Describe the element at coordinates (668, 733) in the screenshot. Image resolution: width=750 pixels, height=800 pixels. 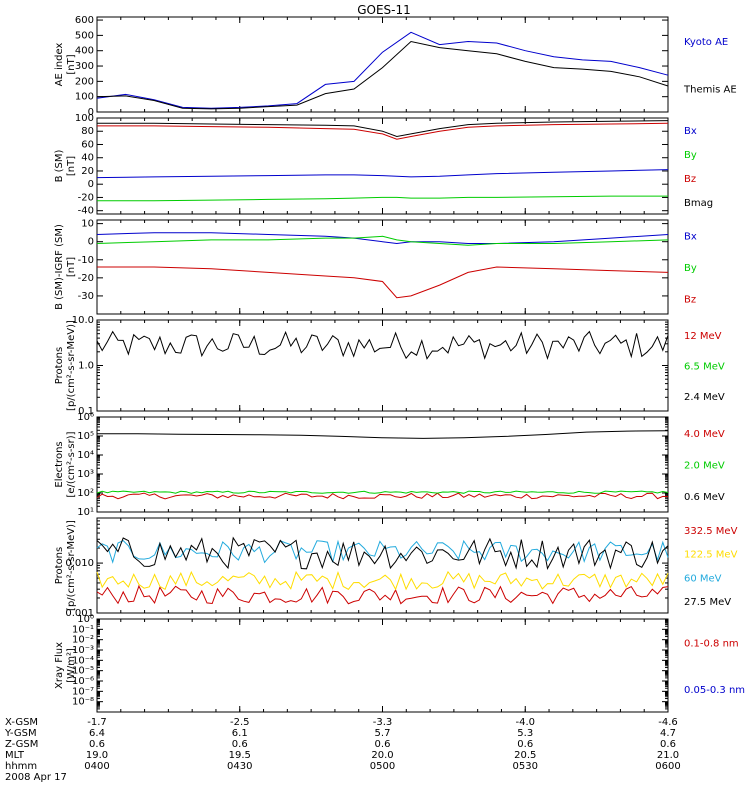
I see `x-row-value: 4.7` at that location.